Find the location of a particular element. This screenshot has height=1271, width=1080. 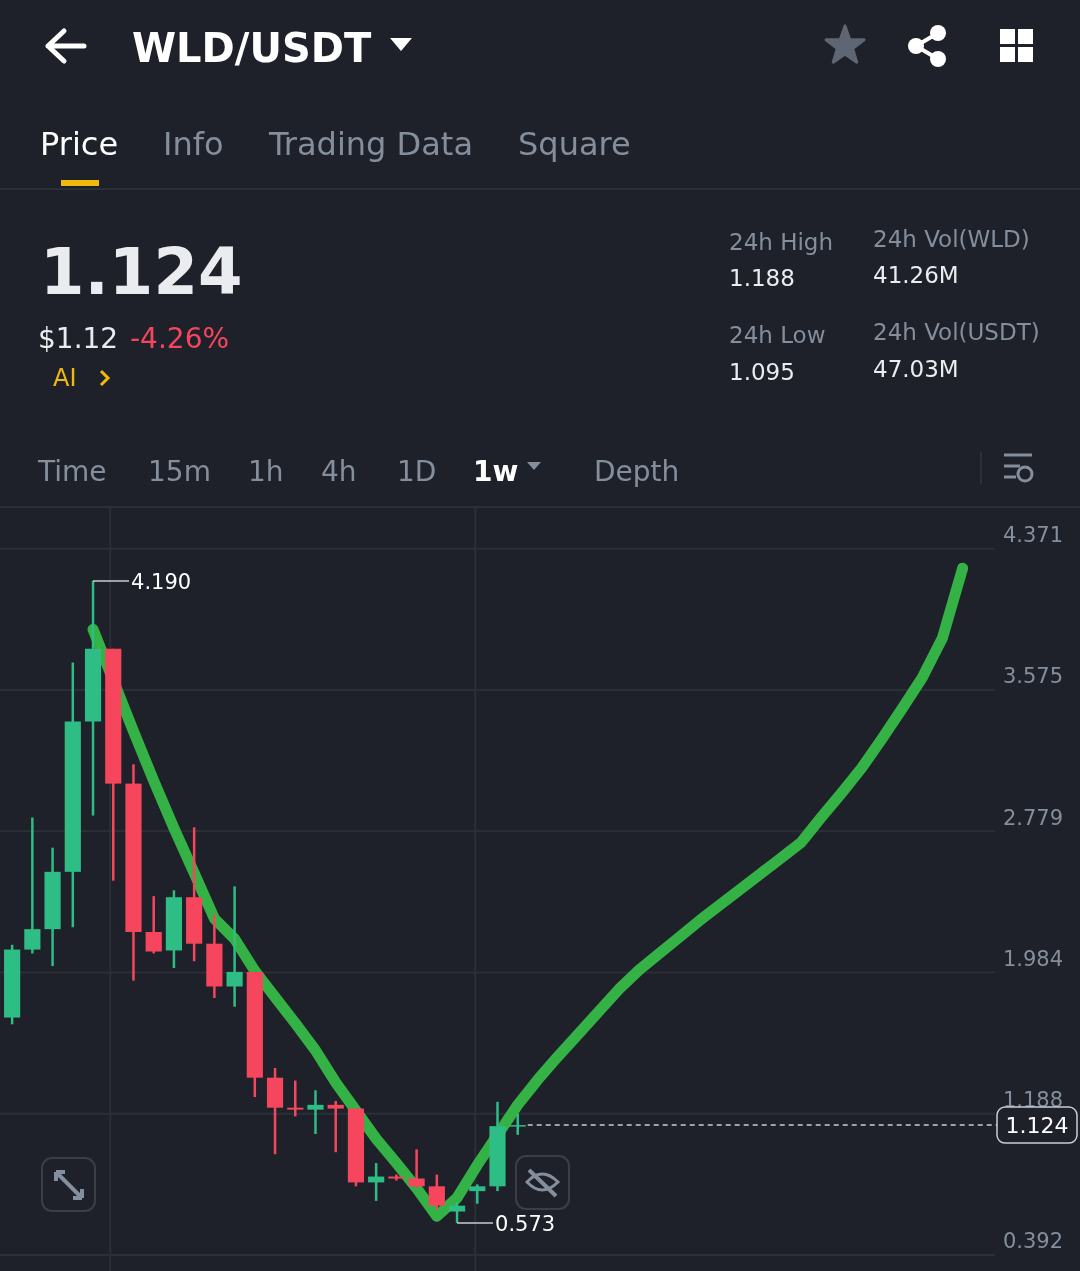

text: $1.12 is located at coordinates (78, 338).